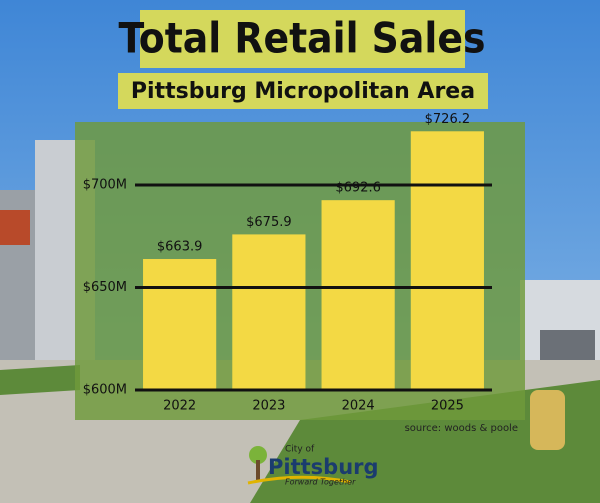 Image resolution: width=600 pixels, height=503 pixels. I want to click on logo: City of Pittsburg Forward Together, so click(313, 466).